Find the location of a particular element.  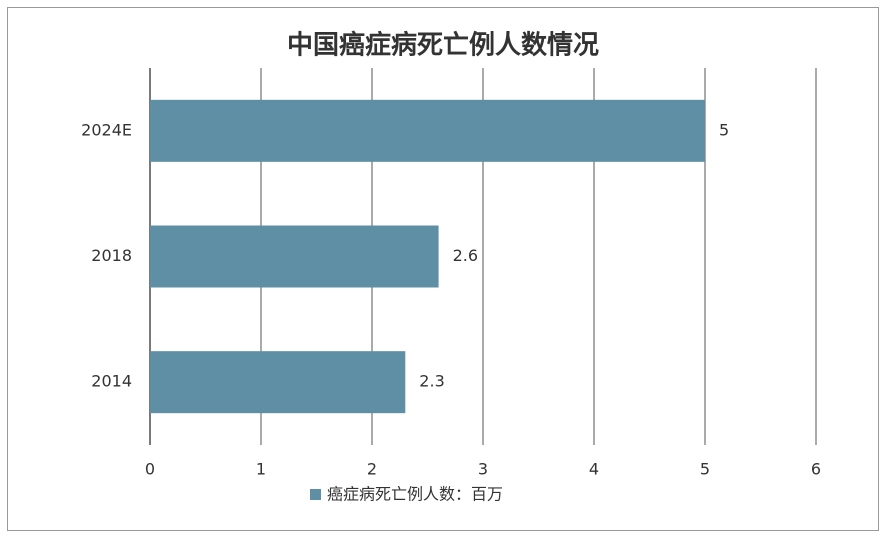

chart-title: 中国癌症病死亡例人数情况 is located at coordinates (443, 45).